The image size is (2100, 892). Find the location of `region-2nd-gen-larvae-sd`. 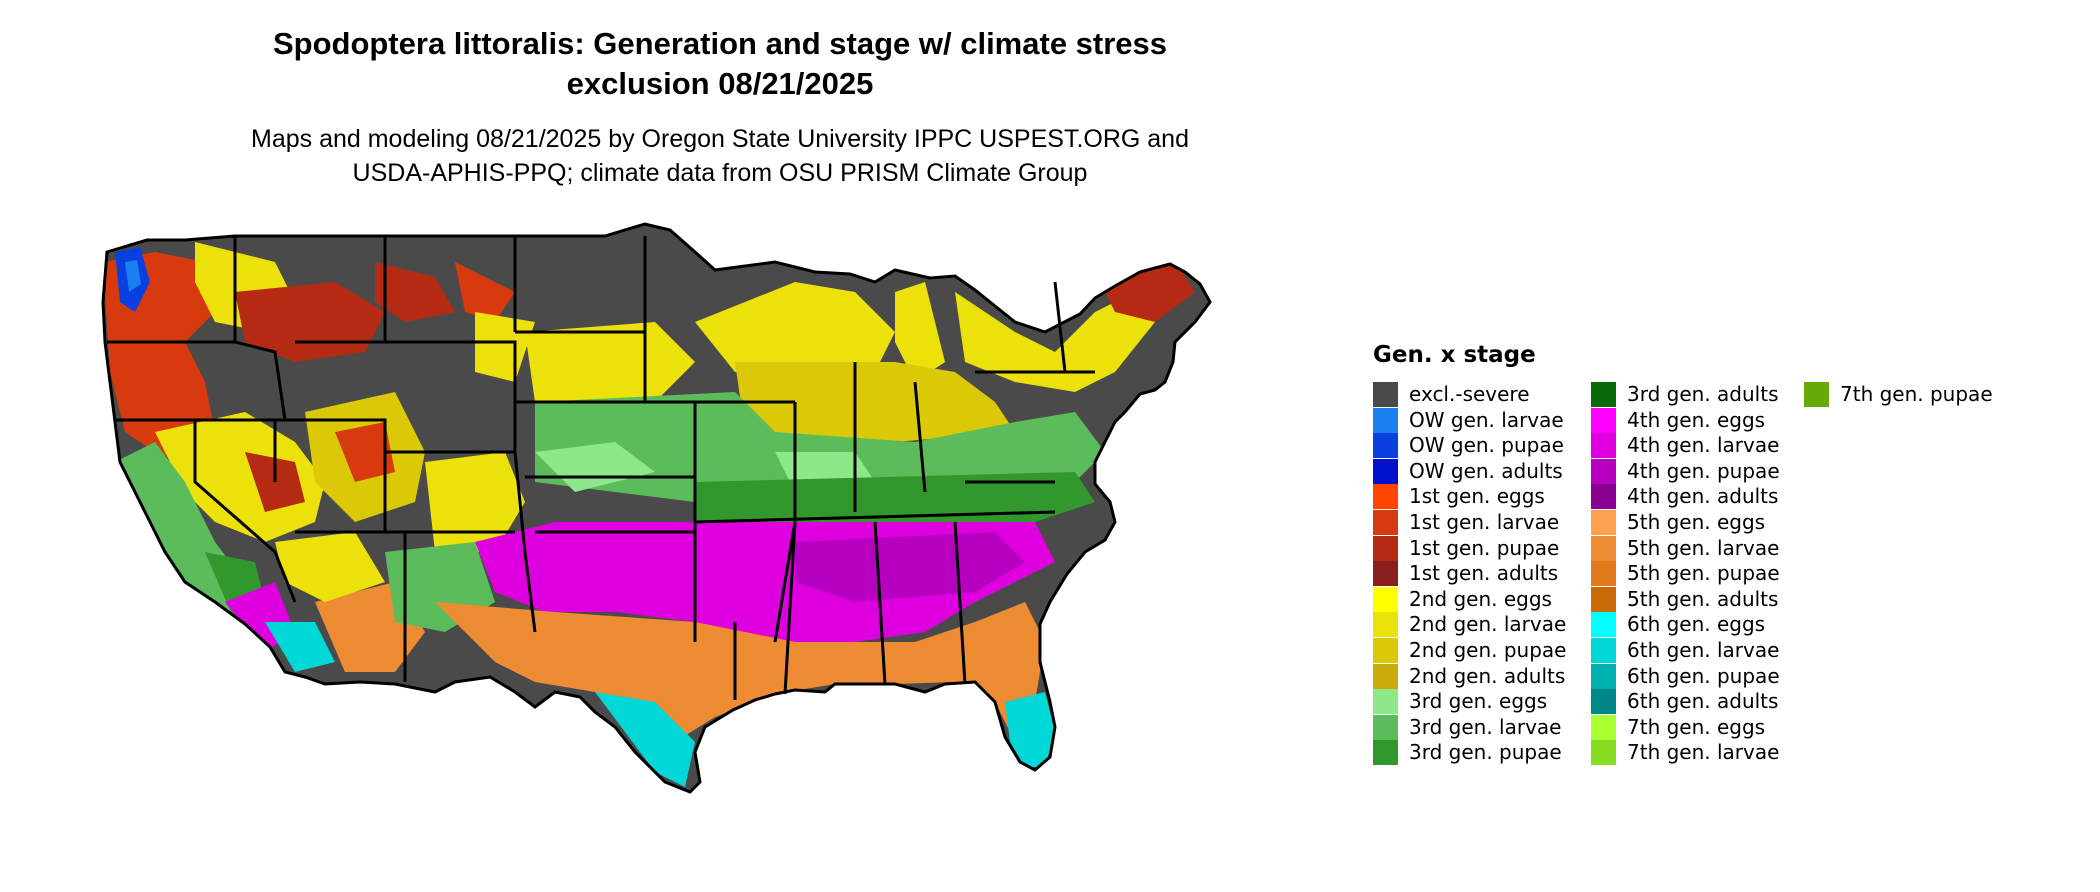

region-2nd-gen-larvae-sd is located at coordinates (610, 362).